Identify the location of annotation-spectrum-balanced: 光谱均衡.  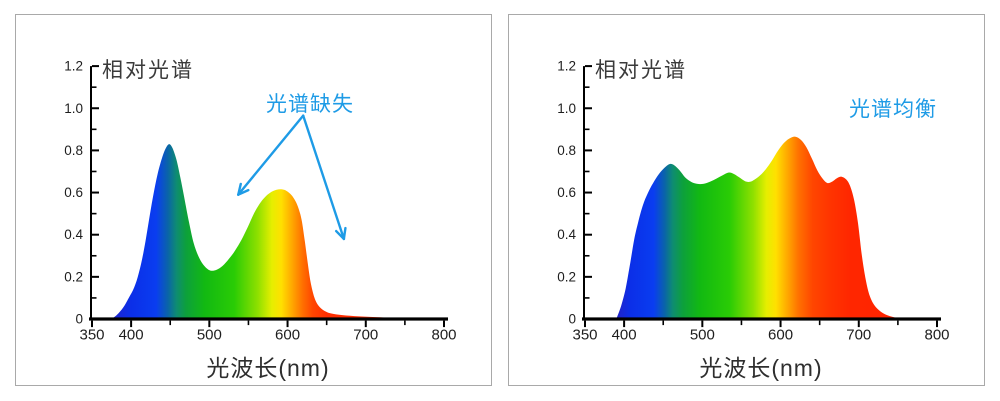
(893, 109).